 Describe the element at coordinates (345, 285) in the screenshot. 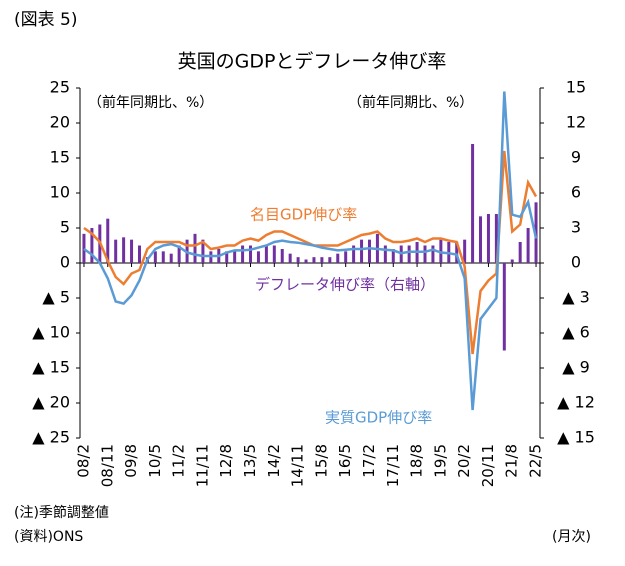

I see `legend-label: デフレータ伸び率（右軸）` at that location.